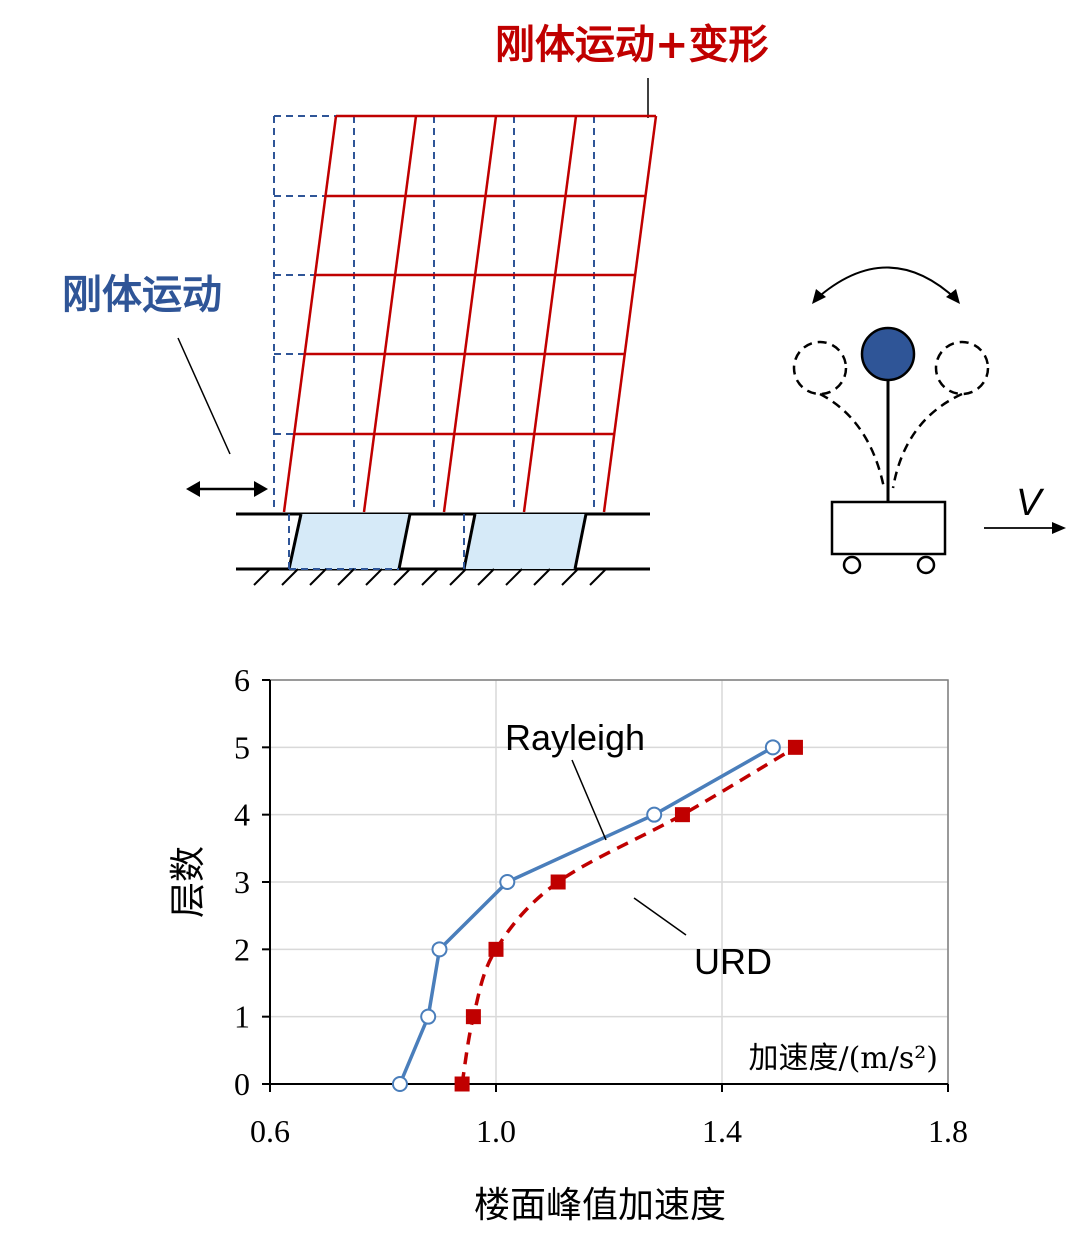 This screenshot has width=1080, height=1251. I want to click on ground-hatch, so click(430, 577).